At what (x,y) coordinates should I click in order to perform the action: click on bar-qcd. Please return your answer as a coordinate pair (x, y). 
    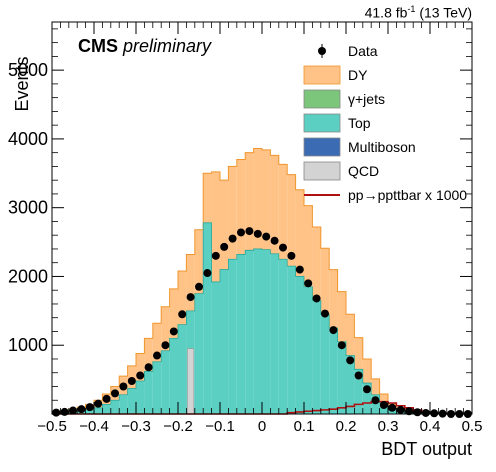
    Looking at the image, I should click on (191, 381).